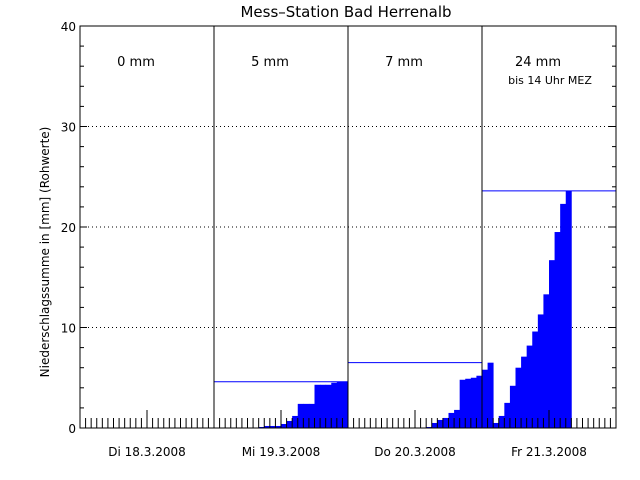 The height and width of the screenshot is (480, 640). Describe the element at coordinates (45, 252) in the screenshot. I see `y-axis-label: Niederschlagssumme in [mm] (Rohwerte)` at that location.